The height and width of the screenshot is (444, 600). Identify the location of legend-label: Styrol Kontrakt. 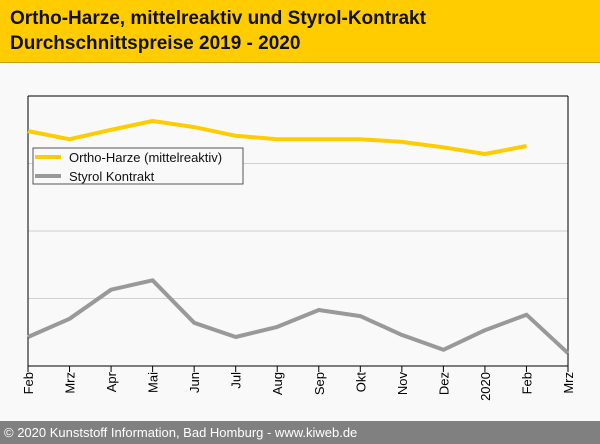
(112, 176).